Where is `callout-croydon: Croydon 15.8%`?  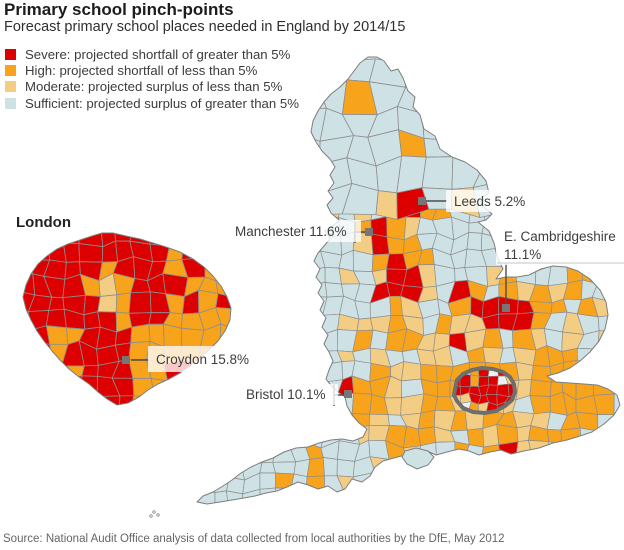 callout-croydon: Croydon 15.8% is located at coordinates (209, 359).